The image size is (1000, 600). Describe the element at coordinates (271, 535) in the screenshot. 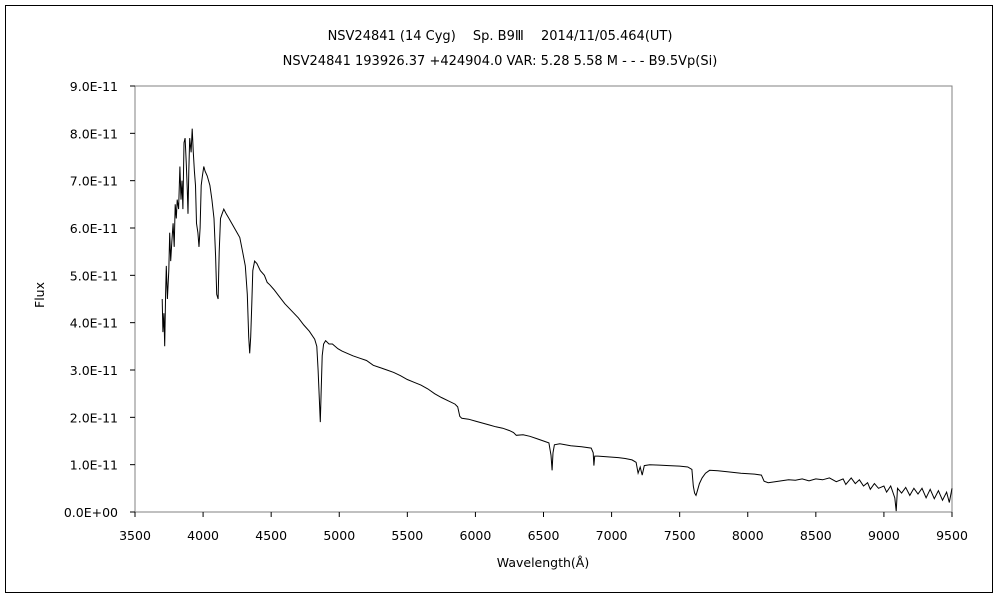

I see `x-tick-label: 4500` at that location.